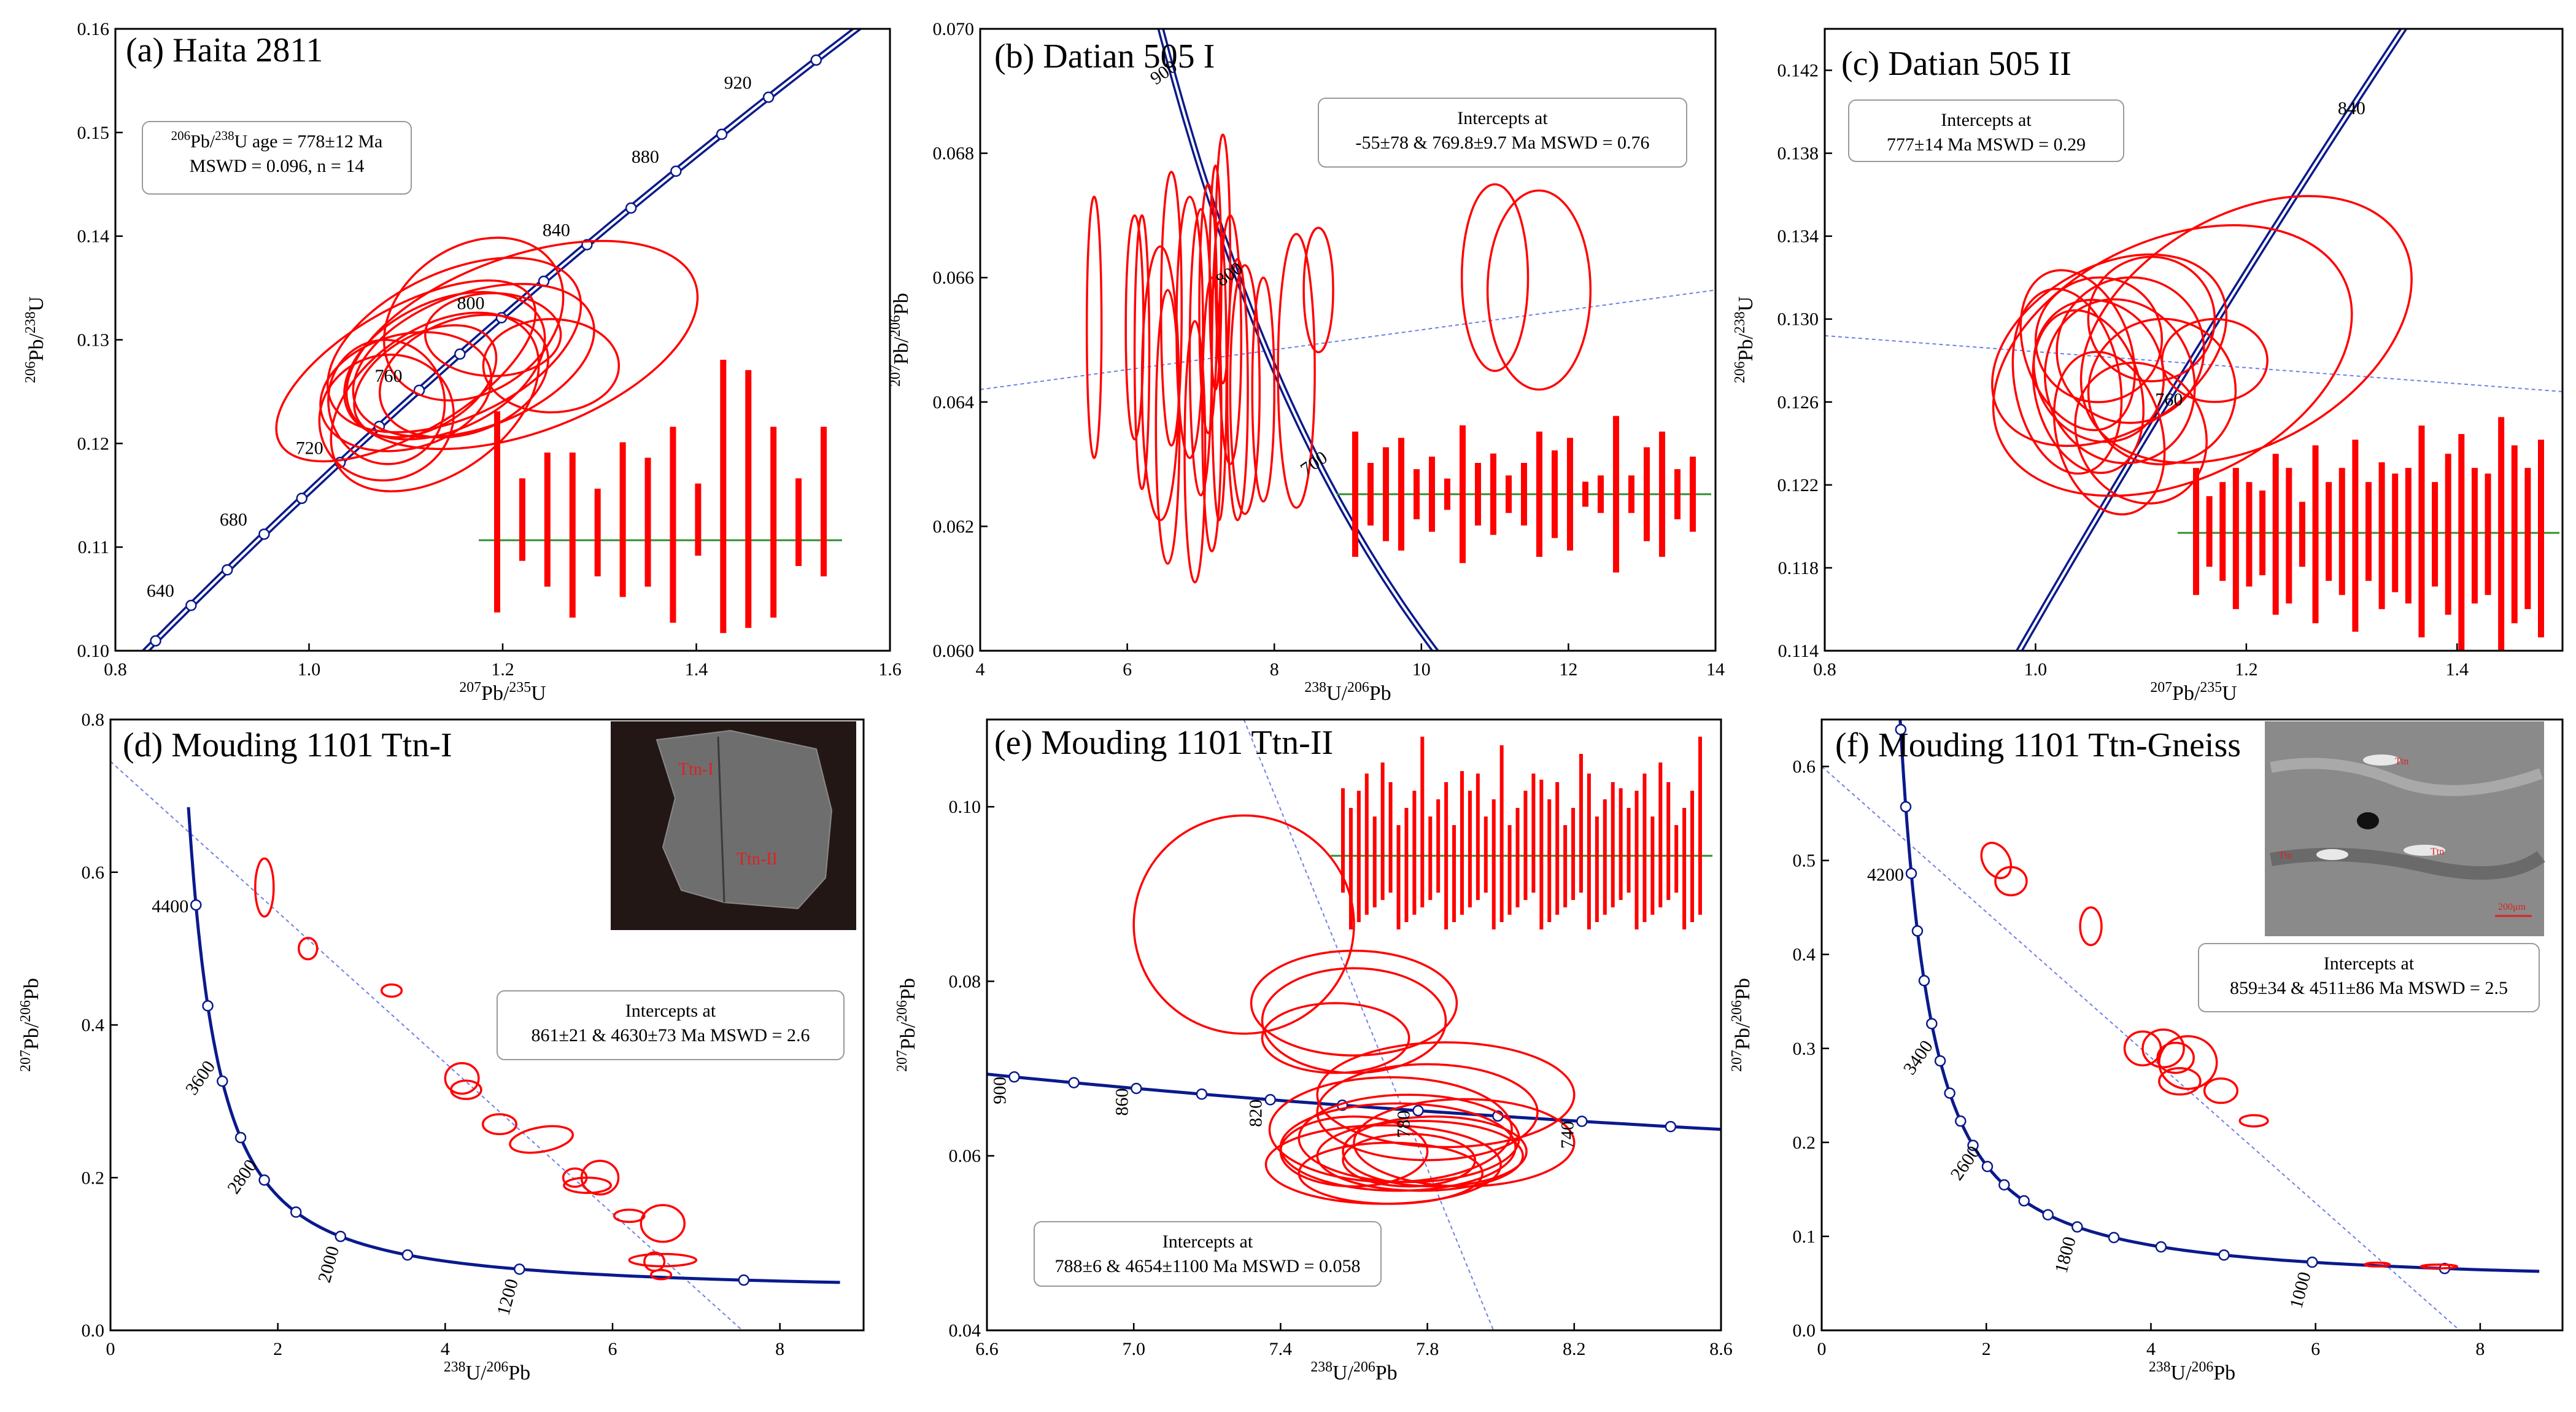  What do you see at coordinates (1421, 670) in the screenshot?
I see `x-tick-label: 10` at bounding box center [1421, 670].